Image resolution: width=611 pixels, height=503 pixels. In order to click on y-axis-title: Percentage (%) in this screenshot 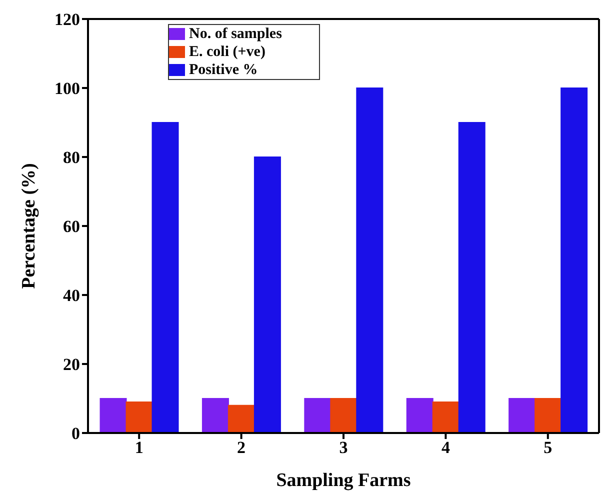, I will do `click(29, 226)`.